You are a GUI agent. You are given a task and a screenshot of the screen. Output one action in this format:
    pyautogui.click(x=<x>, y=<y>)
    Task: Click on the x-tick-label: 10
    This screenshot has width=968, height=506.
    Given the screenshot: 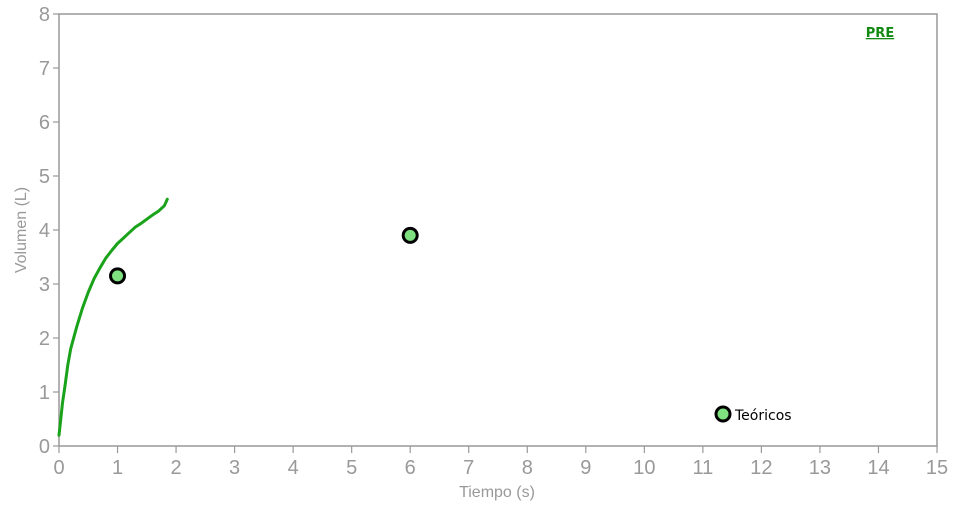 What is the action you would take?
    pyautogui.click(x=644, y=468)
    